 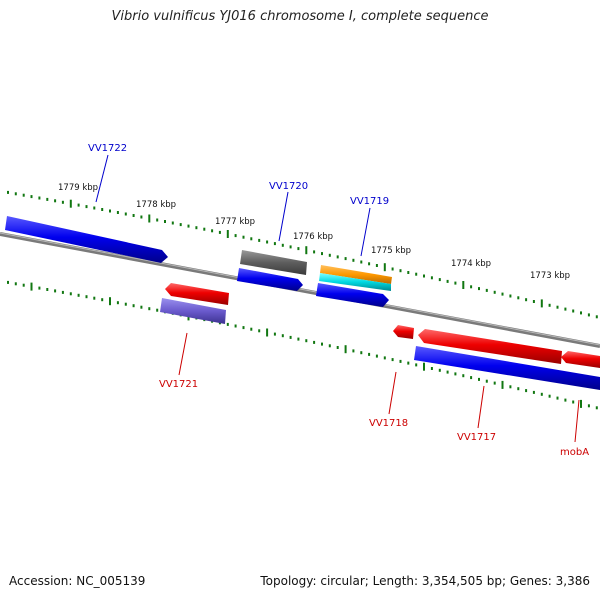 What do you see at coordinates (388, 423) in the screenshot?
I see `gene-label-vv1718: VV1718` at bounding box center [388, 423].